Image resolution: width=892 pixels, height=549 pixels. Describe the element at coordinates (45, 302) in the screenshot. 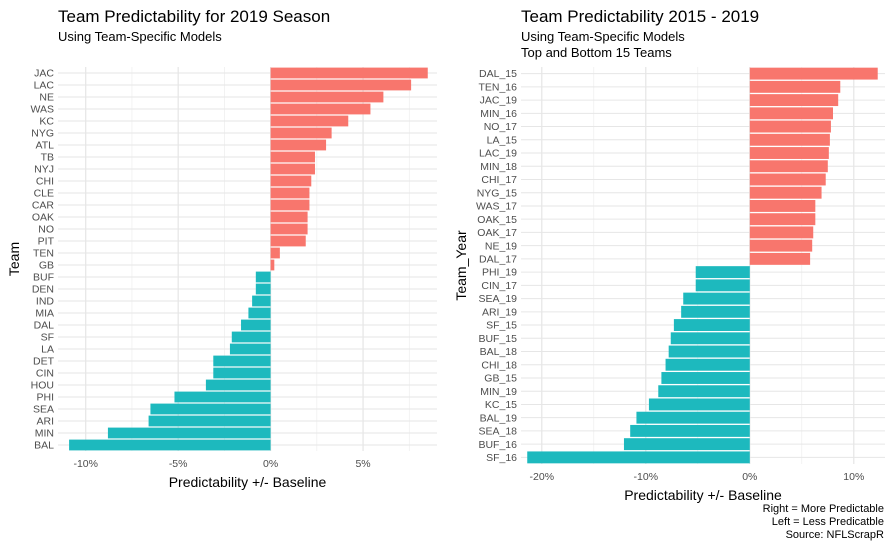

I see `y-tick-label: IND` at that location.